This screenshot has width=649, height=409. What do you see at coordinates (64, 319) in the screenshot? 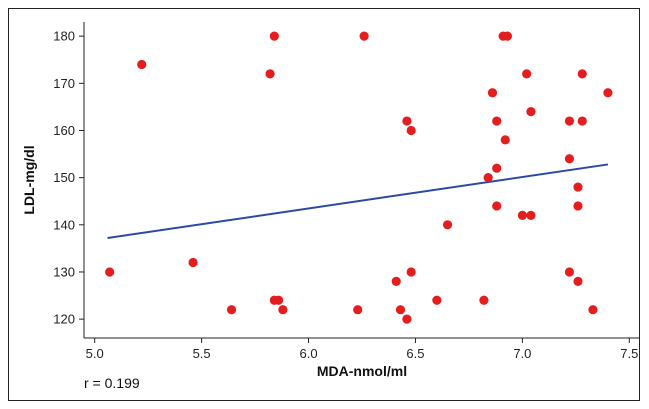
I see `y-tick-label: 120` at bounding box center [64, 319].